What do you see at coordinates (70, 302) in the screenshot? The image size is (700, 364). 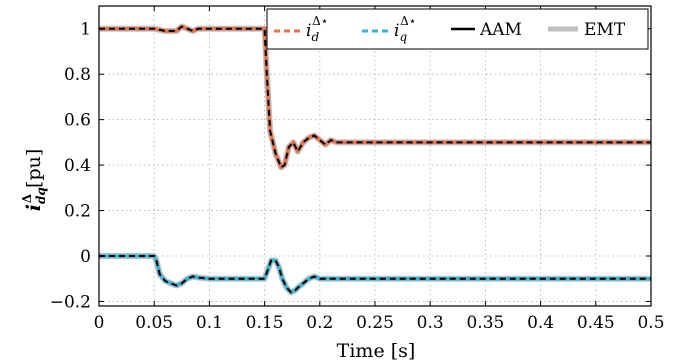 I see `y-tick-label: −0.2` at bounding box center [70, 302].